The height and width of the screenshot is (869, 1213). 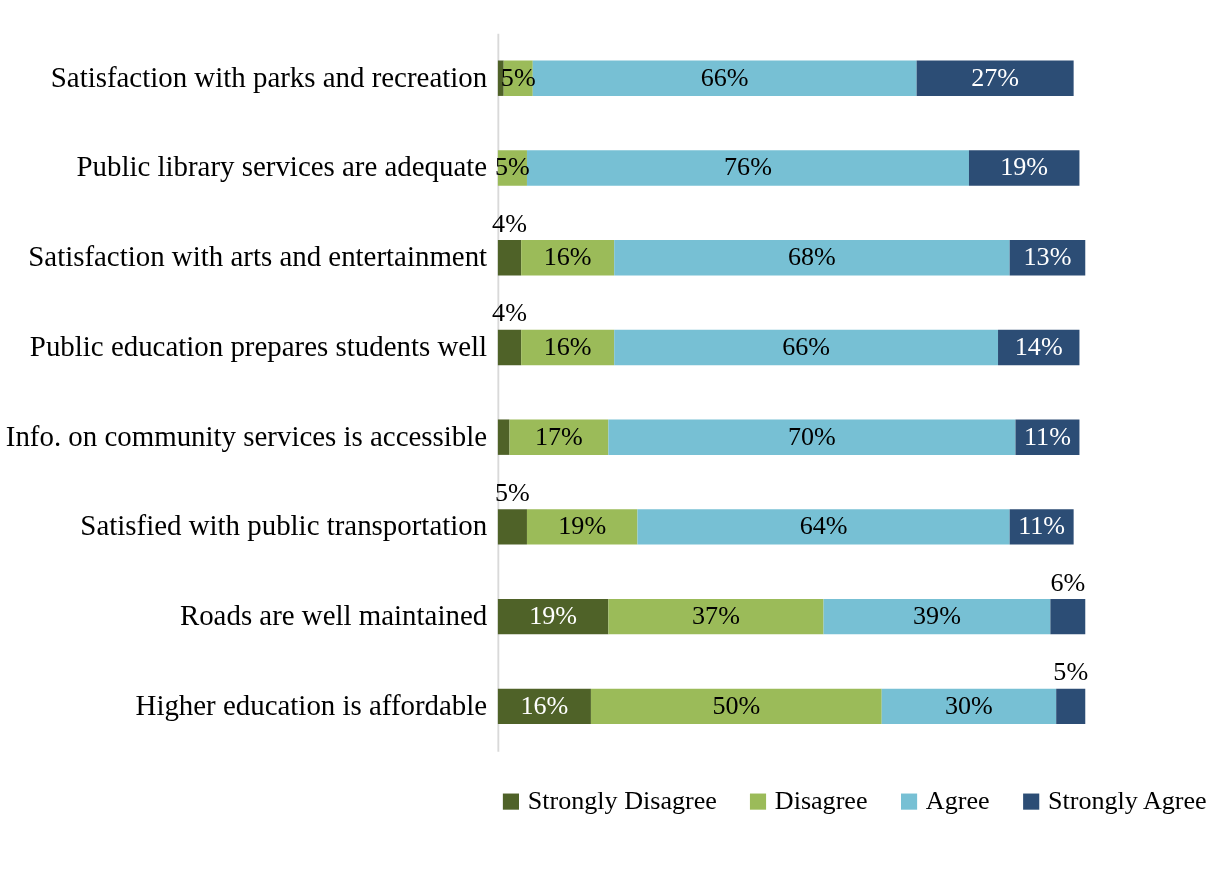 What do you see at coordinates (1127, 801) in the screenshot?
I see `legend-label: Strongly Agree` at bounding box center [1127, 801].